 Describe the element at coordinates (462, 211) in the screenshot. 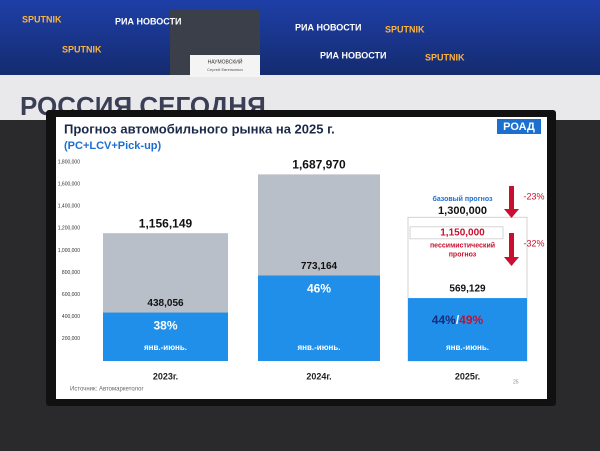

I see `total-value-label: 1,300,000` at that location.